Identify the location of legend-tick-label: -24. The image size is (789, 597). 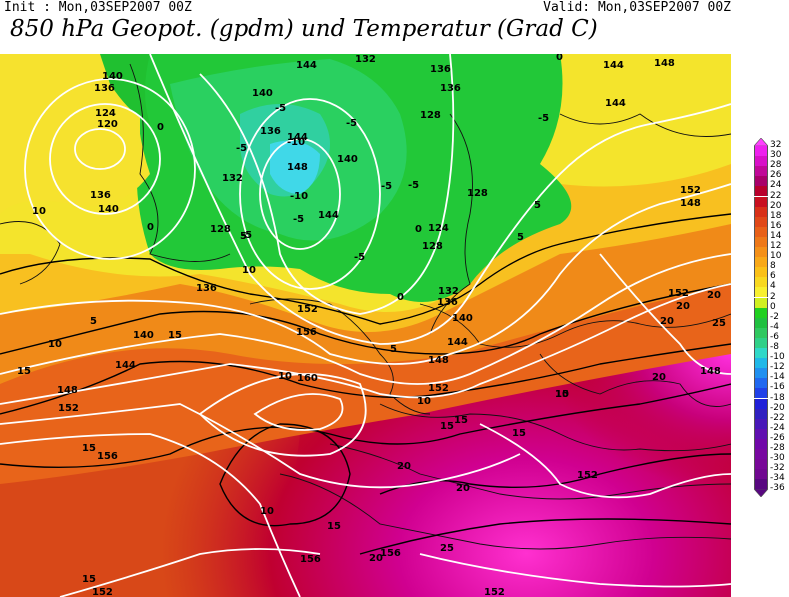
(777, 427).